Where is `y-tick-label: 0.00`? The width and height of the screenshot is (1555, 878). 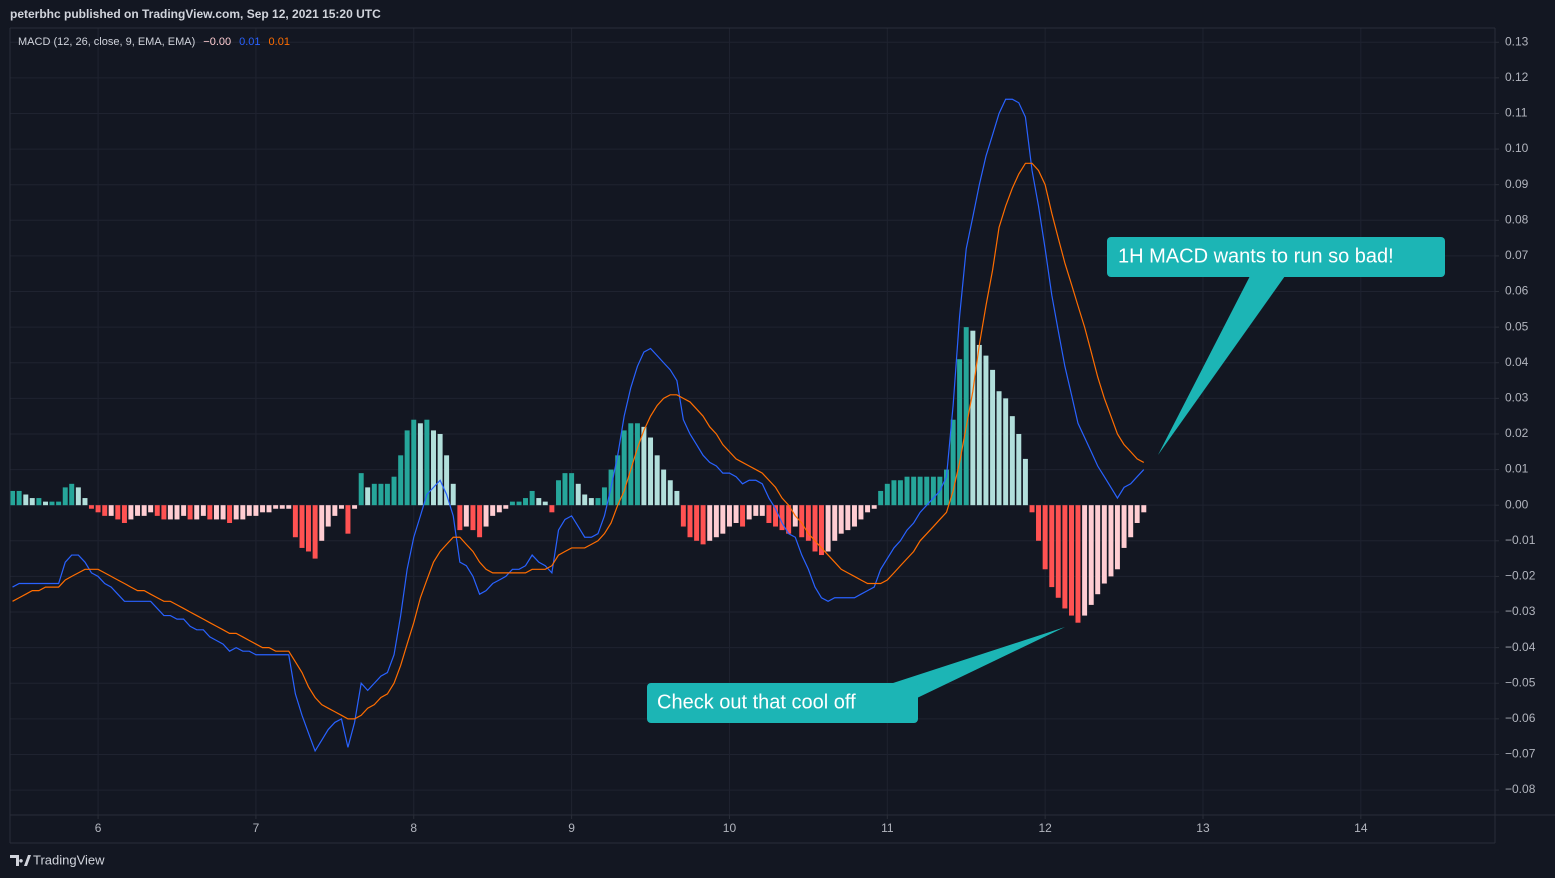
y-tick-label: 0.00 is located at coordinates (1517, 504).